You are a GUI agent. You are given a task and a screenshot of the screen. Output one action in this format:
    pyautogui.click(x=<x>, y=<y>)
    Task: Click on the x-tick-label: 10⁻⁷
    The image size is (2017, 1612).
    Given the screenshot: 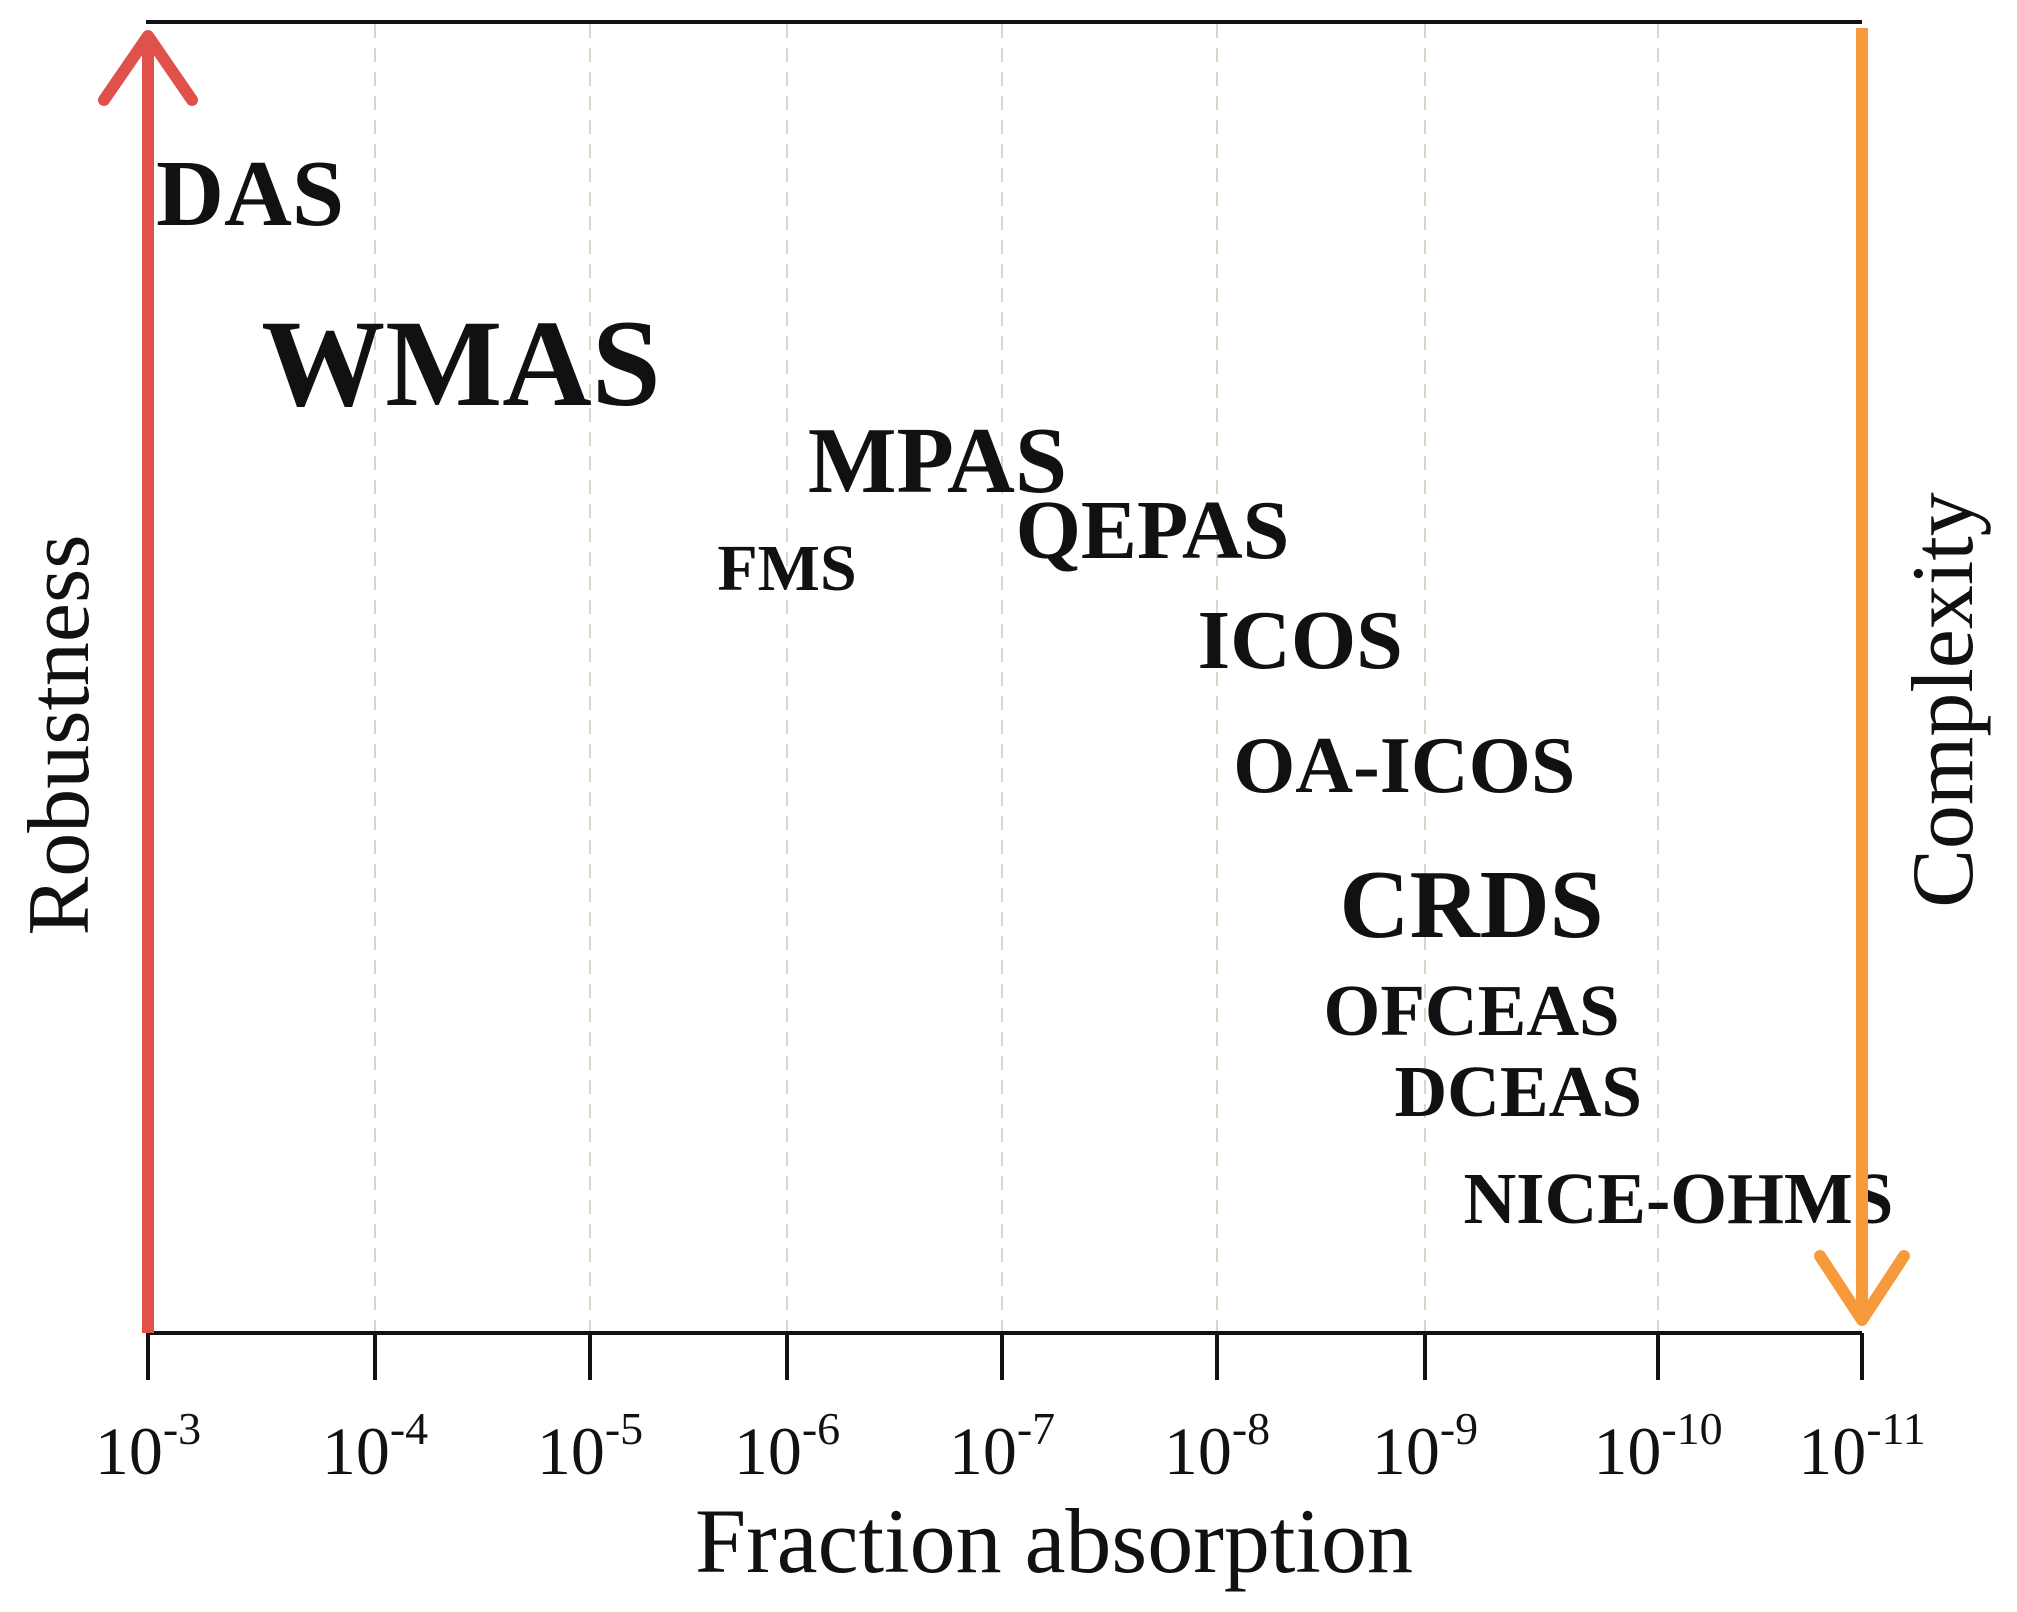 What is the action you would take?
    pyautogui.click(x=1002, y=1446)
    